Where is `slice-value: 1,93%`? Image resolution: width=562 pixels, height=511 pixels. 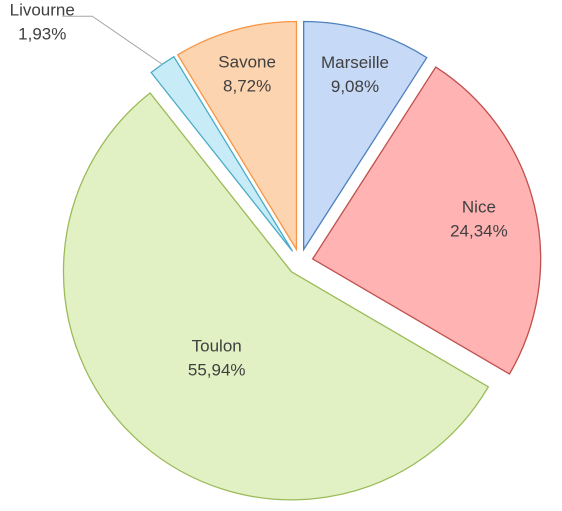
slice-value: 1,93% is located at coordinates (42, 34).